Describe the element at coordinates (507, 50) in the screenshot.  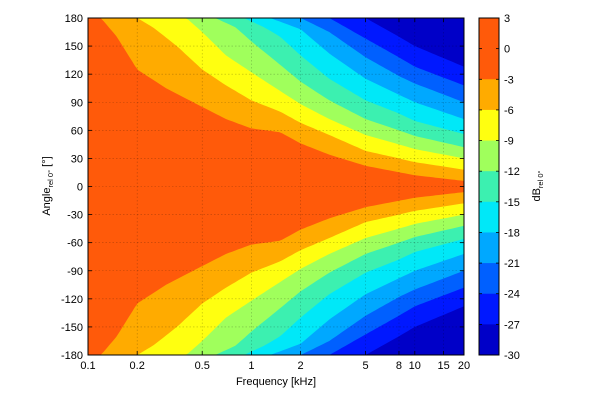
I see `colorbar-tick-label: 0` at that location.